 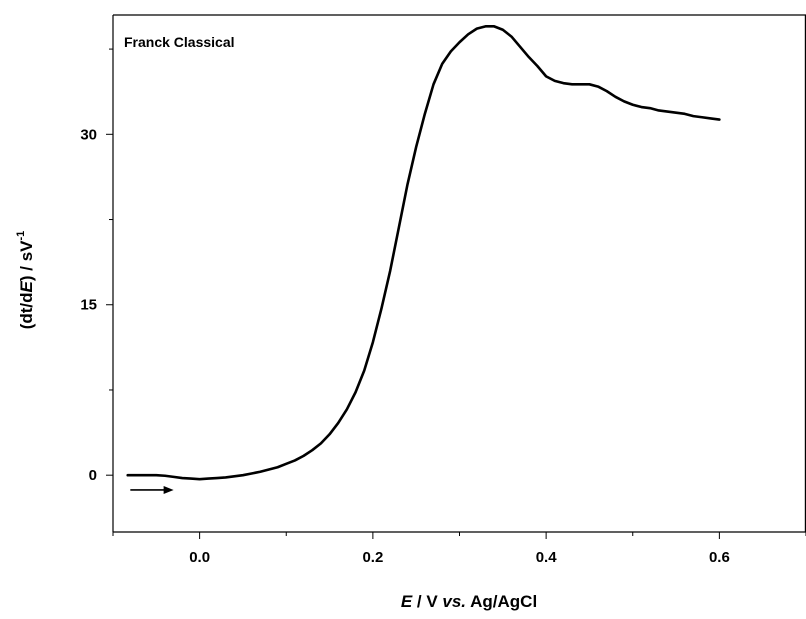 I want to click on x-axis-title: E / V vs. Ag/AgCl, so click(x=469, y=601).